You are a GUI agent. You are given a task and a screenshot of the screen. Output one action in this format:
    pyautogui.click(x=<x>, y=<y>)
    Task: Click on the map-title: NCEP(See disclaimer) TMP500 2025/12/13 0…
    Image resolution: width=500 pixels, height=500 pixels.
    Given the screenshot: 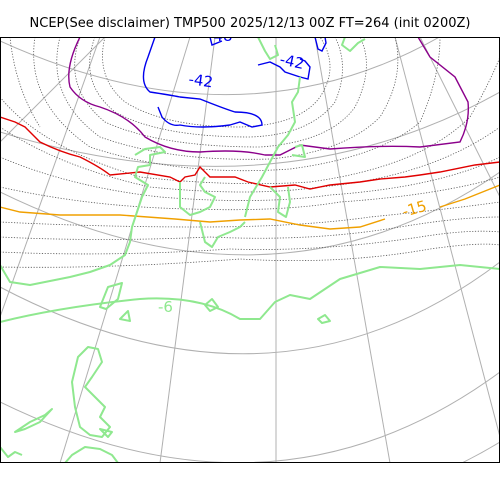 What is the action you would take?
    pyautogui.click(x=250, y=23)
    